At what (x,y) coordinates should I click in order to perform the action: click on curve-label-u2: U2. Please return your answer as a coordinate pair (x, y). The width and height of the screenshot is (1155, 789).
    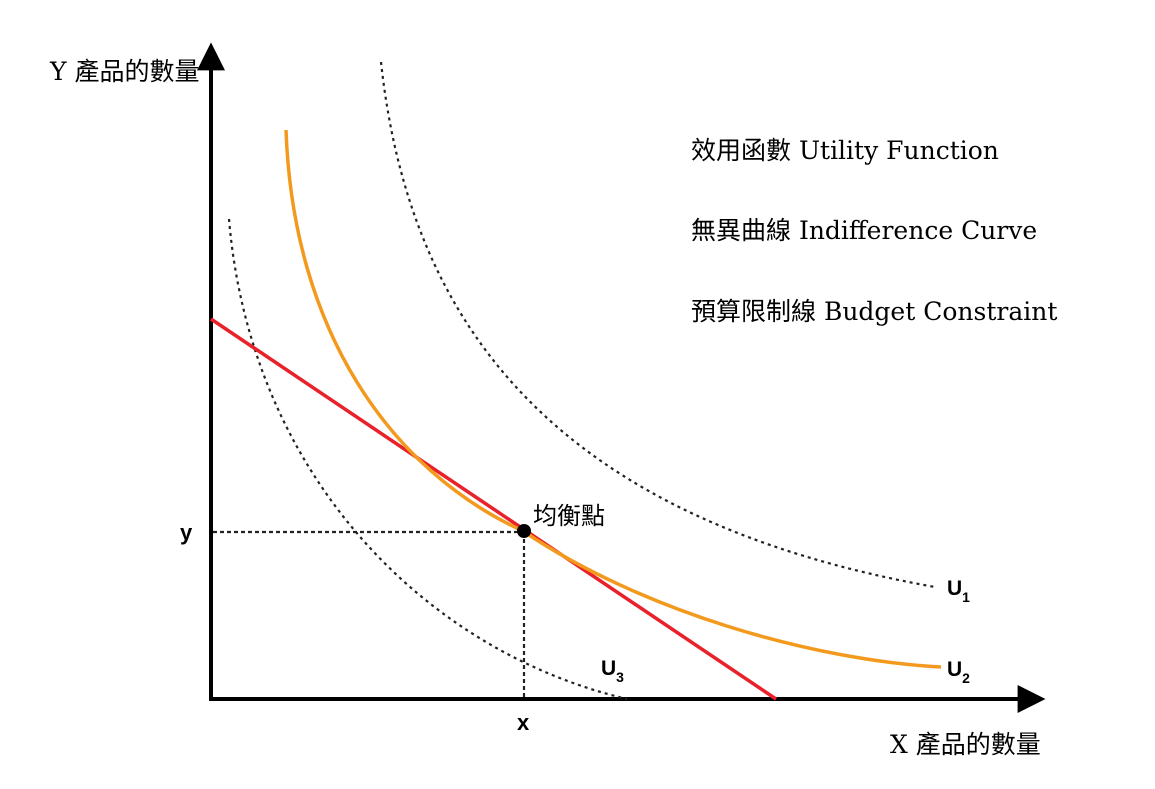
    Looking at the image, I should click on (958, 672).